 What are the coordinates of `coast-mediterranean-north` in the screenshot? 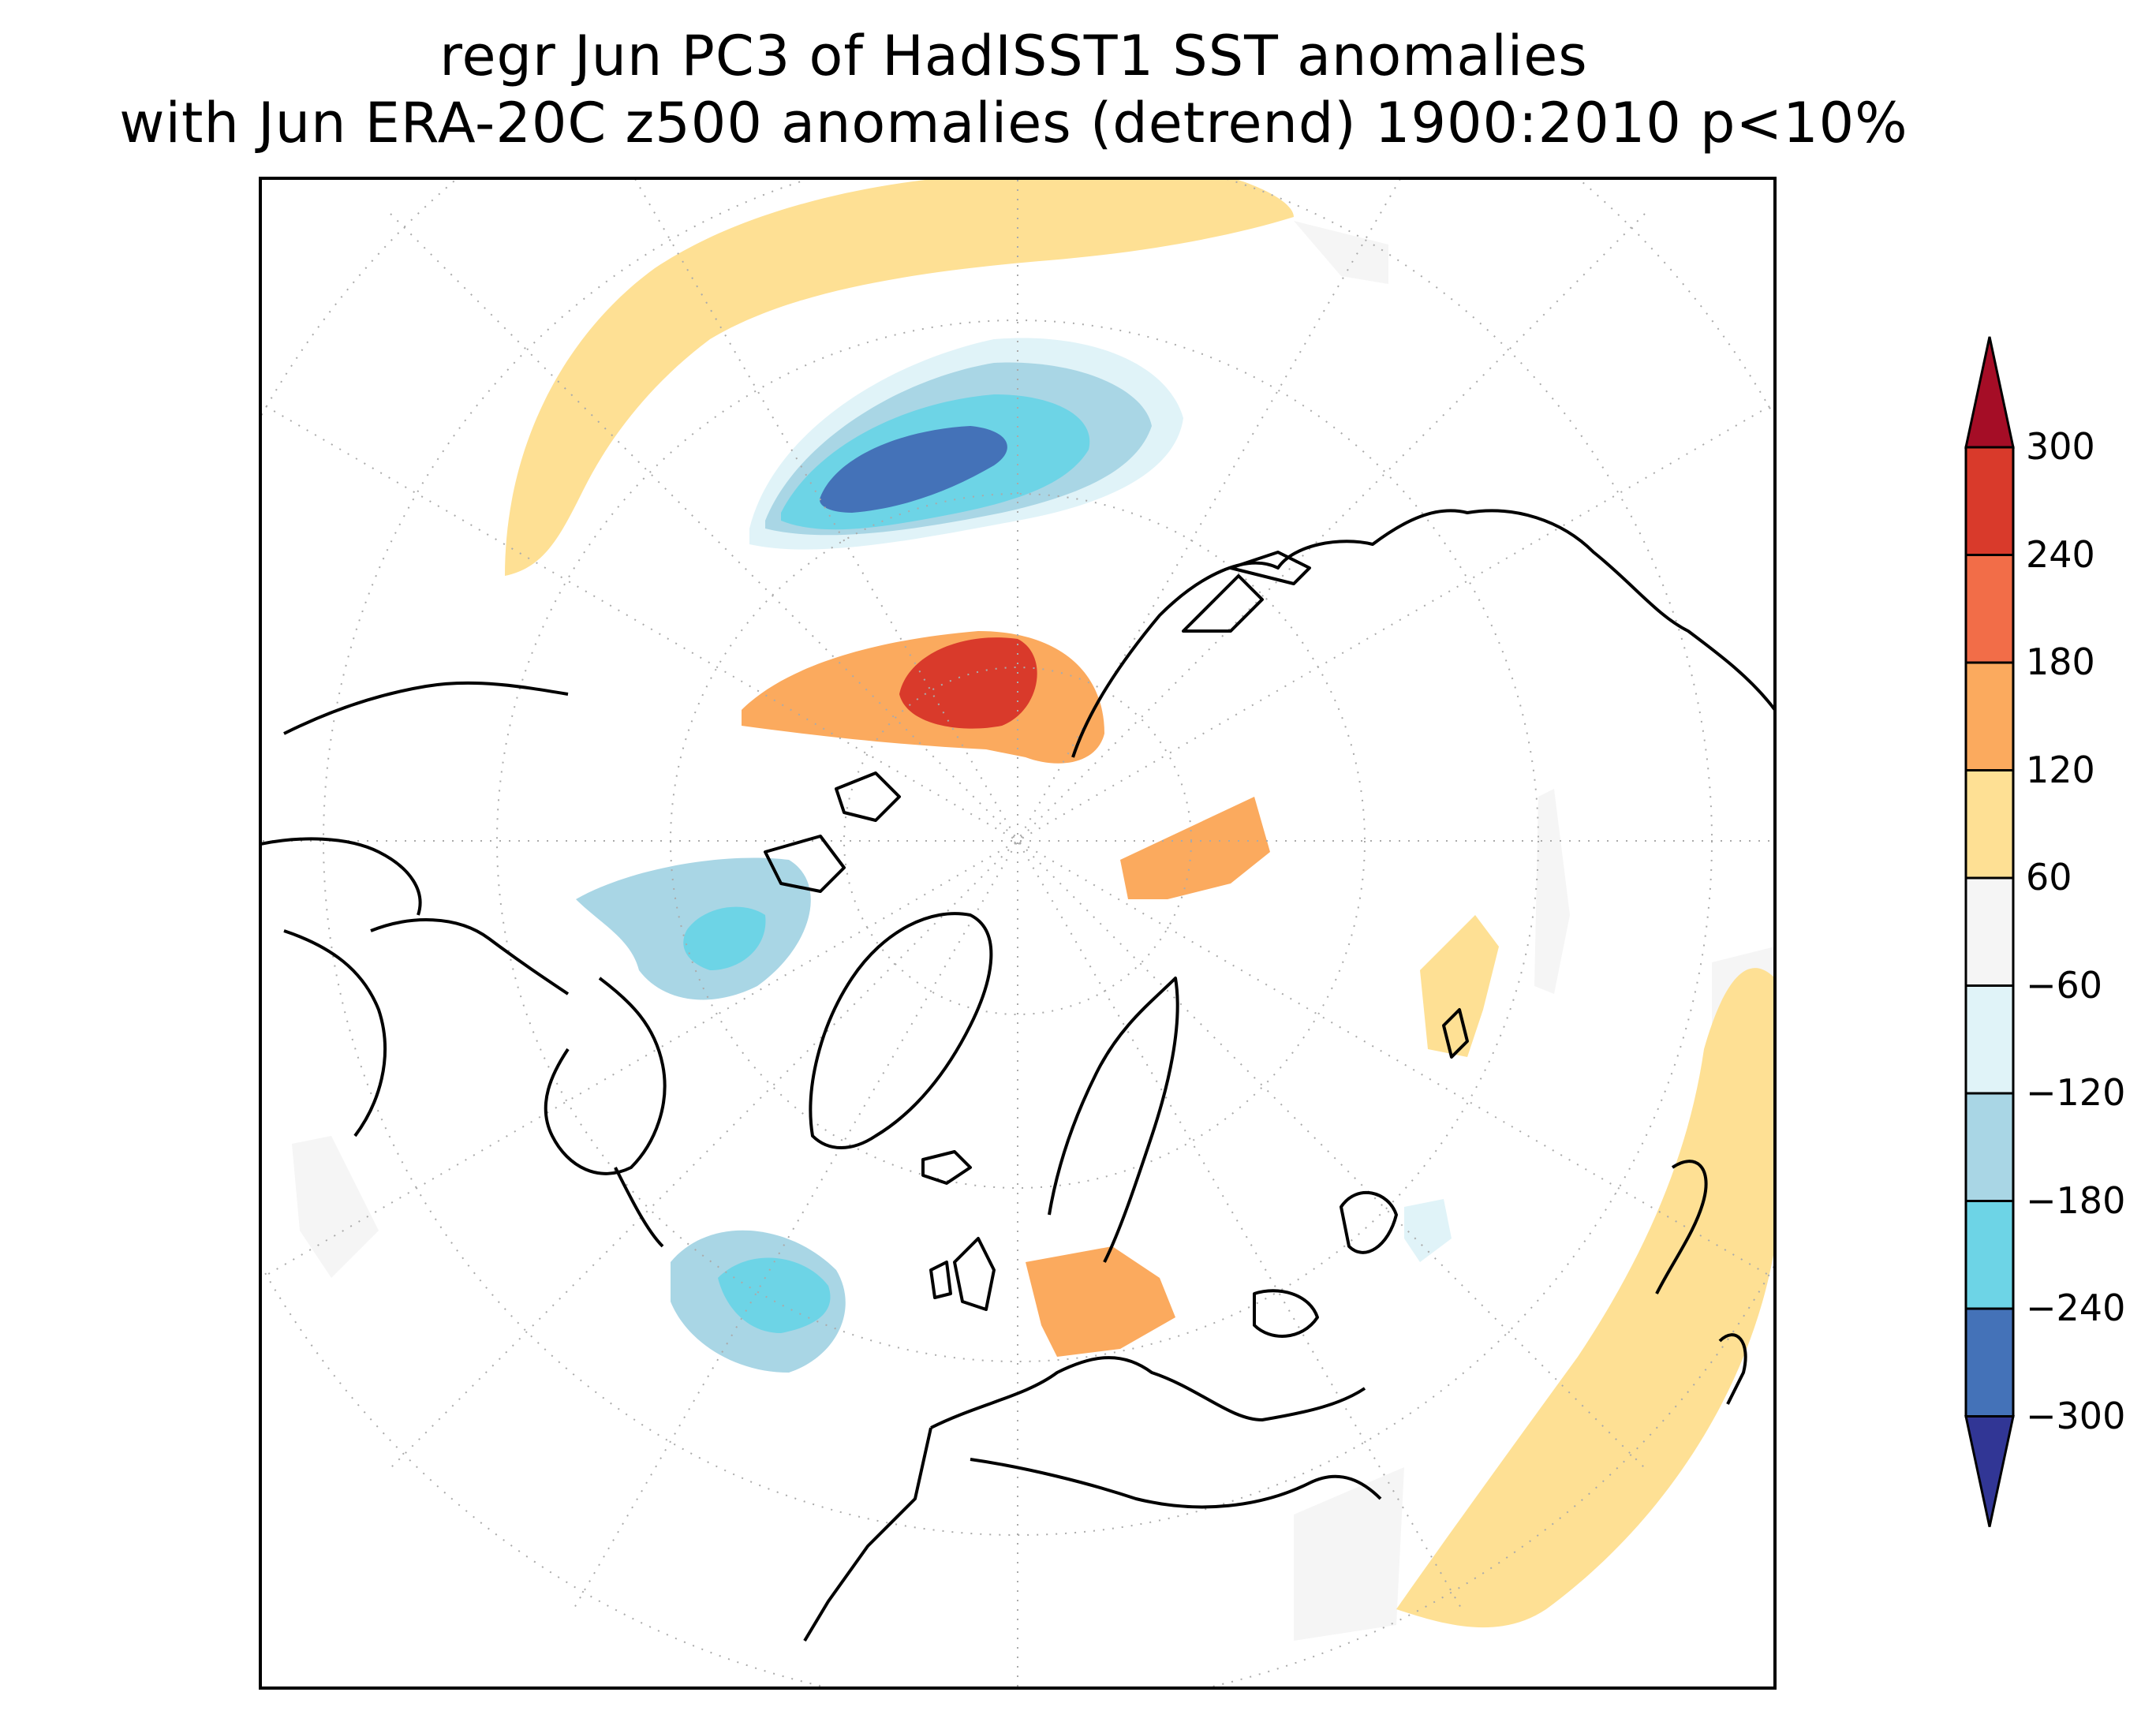 It's located at (1148, 1392).